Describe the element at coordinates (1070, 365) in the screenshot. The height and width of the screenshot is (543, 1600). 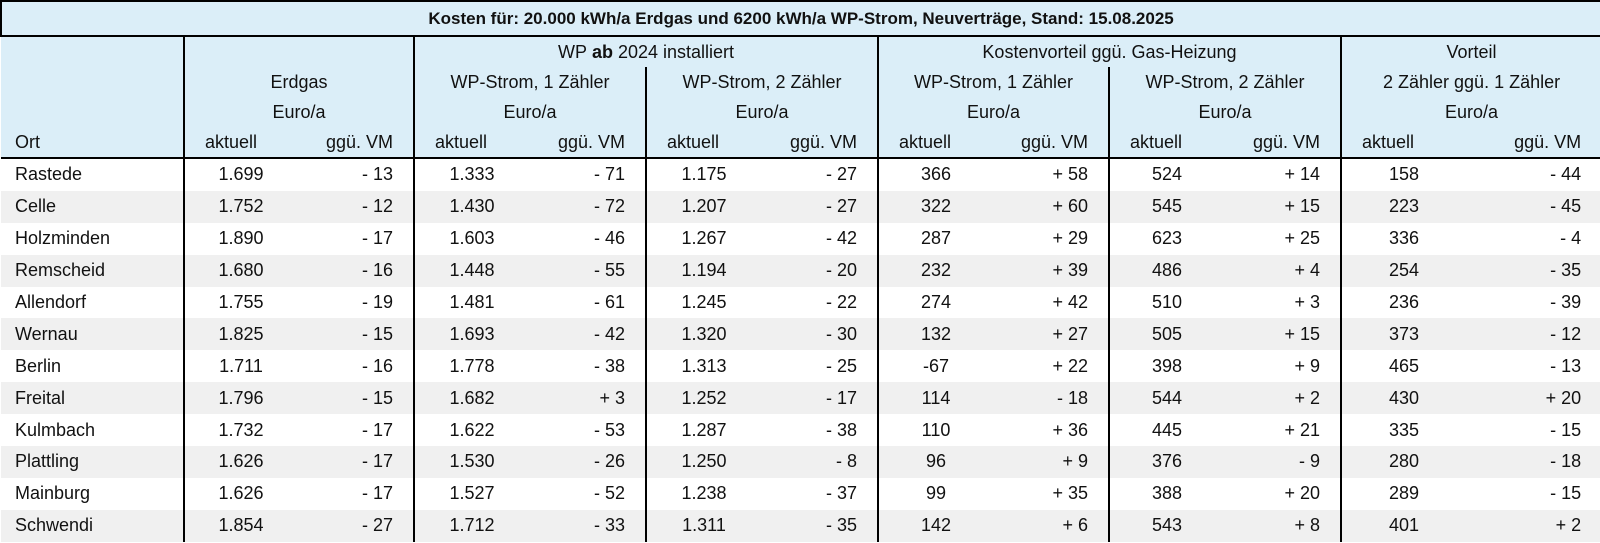
I see `change-value: + 22` at that location.